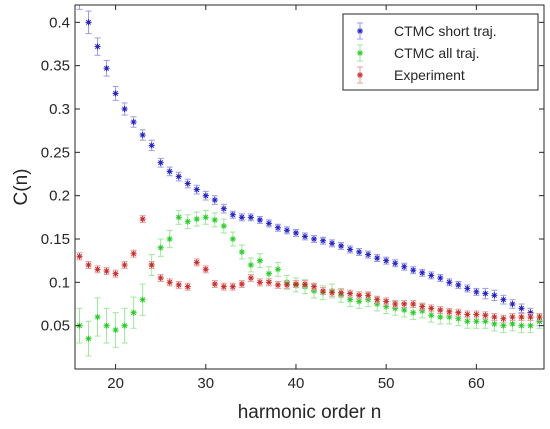  I want to click on y-tick-label: 0.25, so click(55, 152).